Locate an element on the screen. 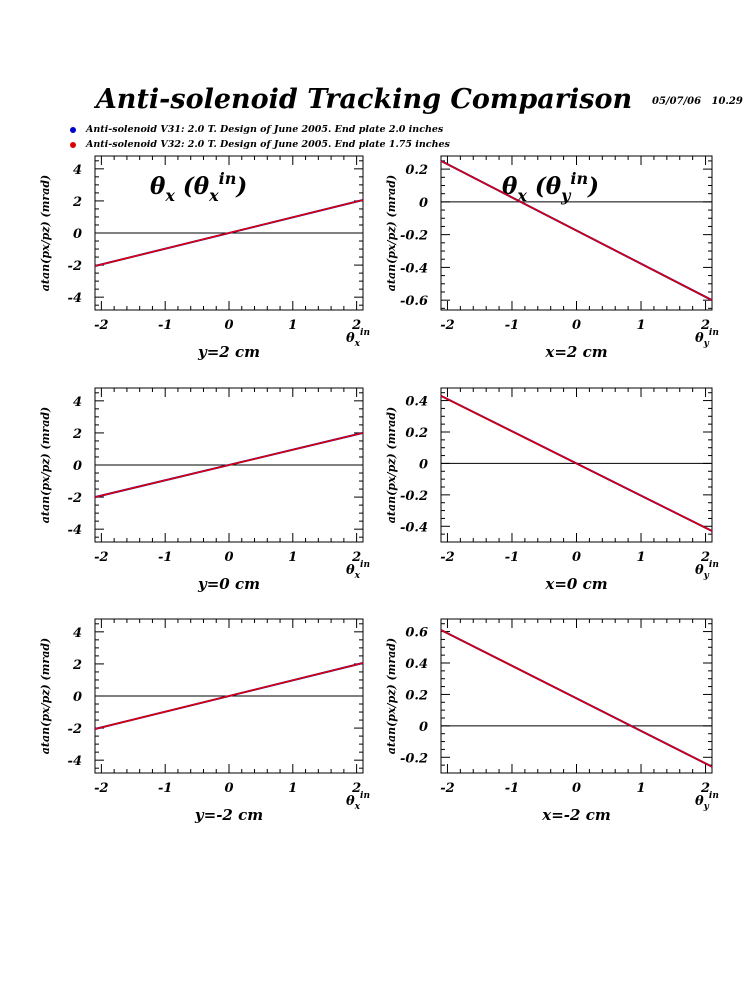  panel-caption: y=2 cm is located at coordinates (228, 352).